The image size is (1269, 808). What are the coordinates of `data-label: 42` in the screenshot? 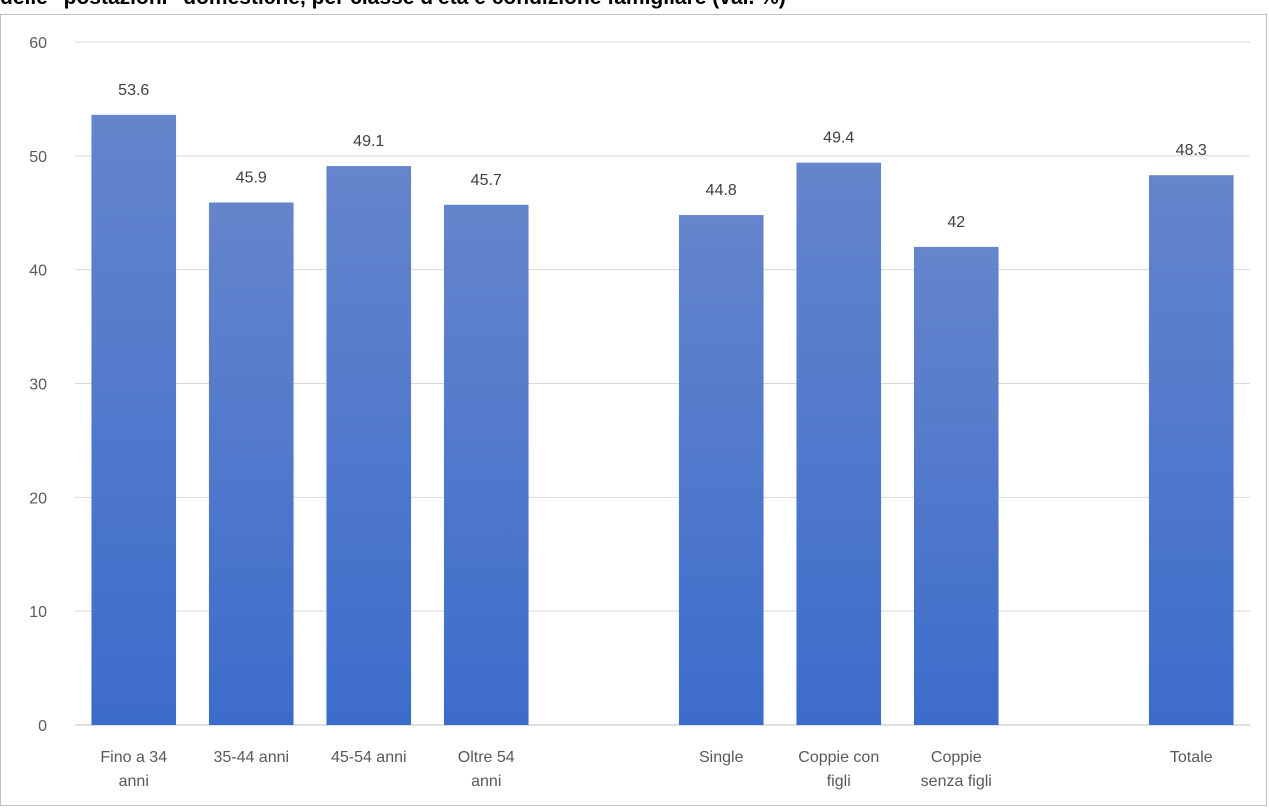 It's located at (956, 222).